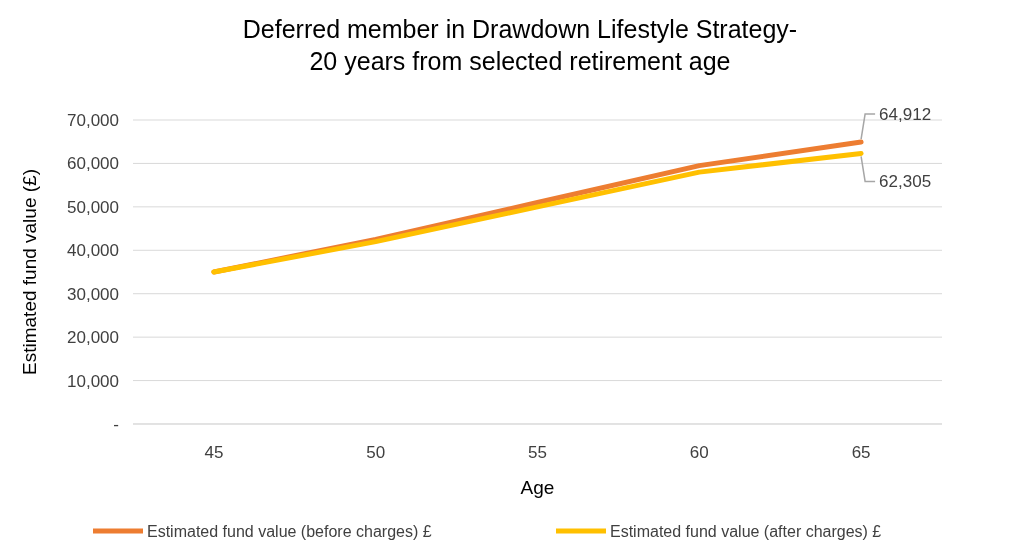 The height and width of the screenshot is (541, 1024). What do you see at coordinates (93, 164) in the screenshot?
I see `y-tick-label: 60,000` at bounding box center [93, 164].